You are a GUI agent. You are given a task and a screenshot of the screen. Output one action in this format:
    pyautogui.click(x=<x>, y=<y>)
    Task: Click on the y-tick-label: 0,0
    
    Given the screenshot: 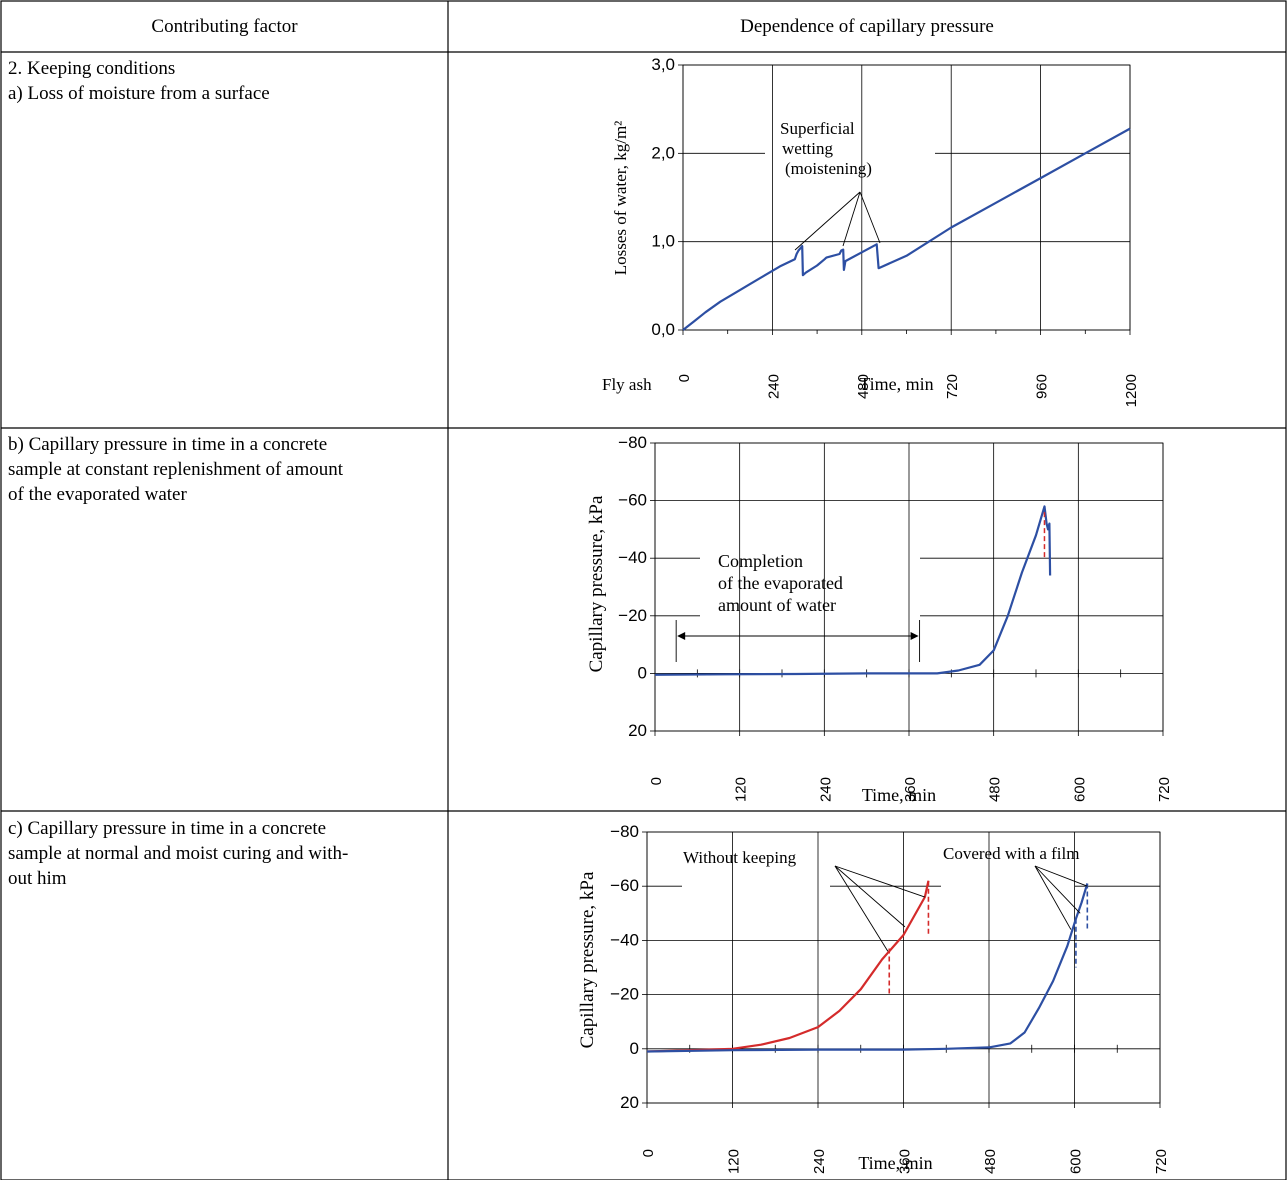 What is the action you would take?
    pyautogui.click(x=663, y=329)
    